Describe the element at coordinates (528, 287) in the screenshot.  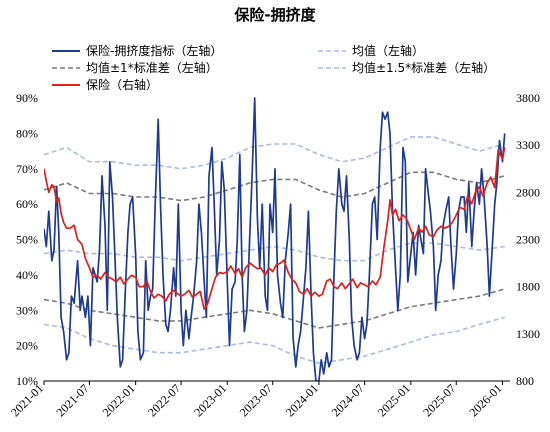
I see `y-right-tick-label: 1800` at that location.